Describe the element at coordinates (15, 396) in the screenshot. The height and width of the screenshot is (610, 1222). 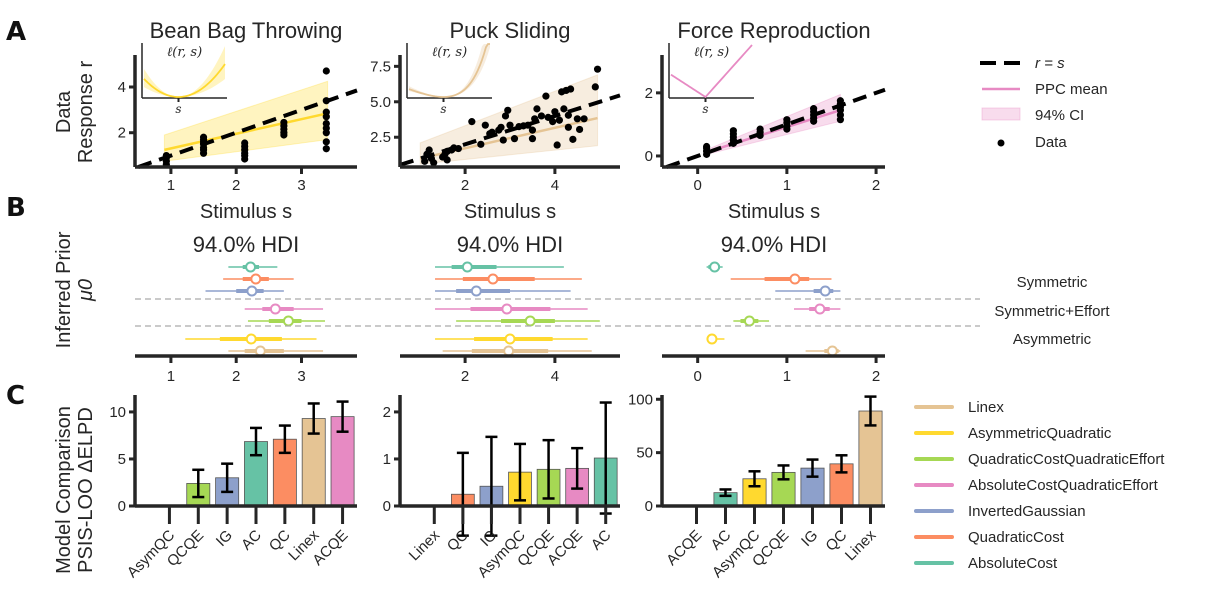
I see `panel-letter-c: C` at that location.